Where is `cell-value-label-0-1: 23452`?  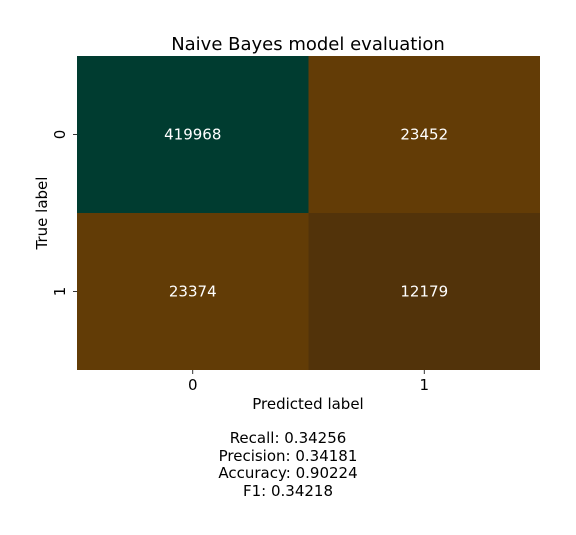
cell-value-label-0-1: 23452 is located at coordinates (424, 135).